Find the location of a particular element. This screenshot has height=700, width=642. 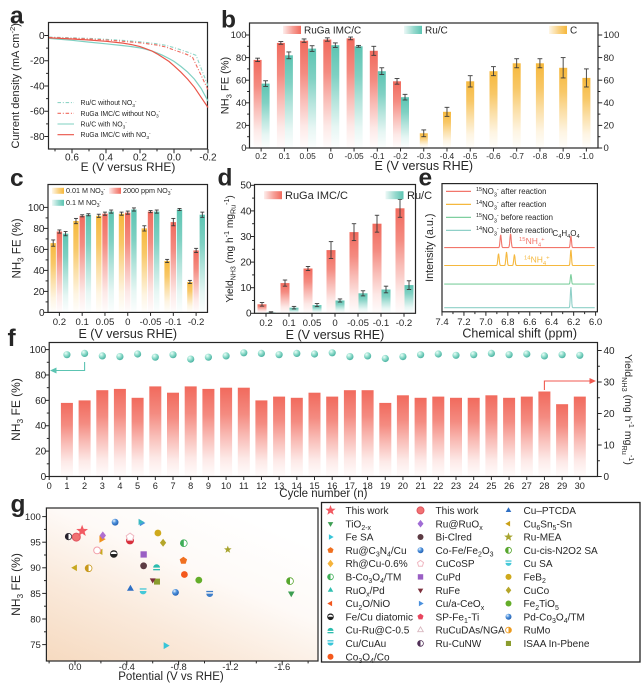

svg-text: 15NO3- after reaction is located at coordinates (511, 192).